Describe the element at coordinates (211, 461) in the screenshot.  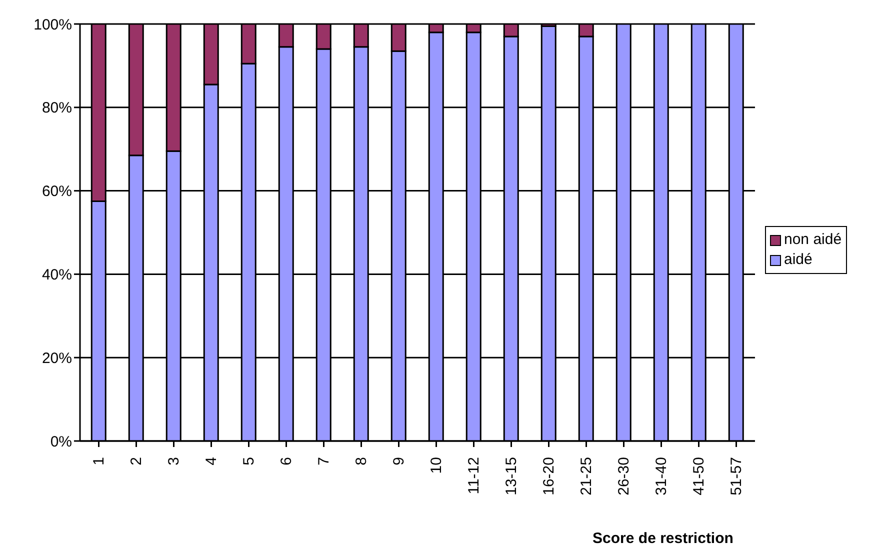
I see `x-tick-label: 4` at that location.